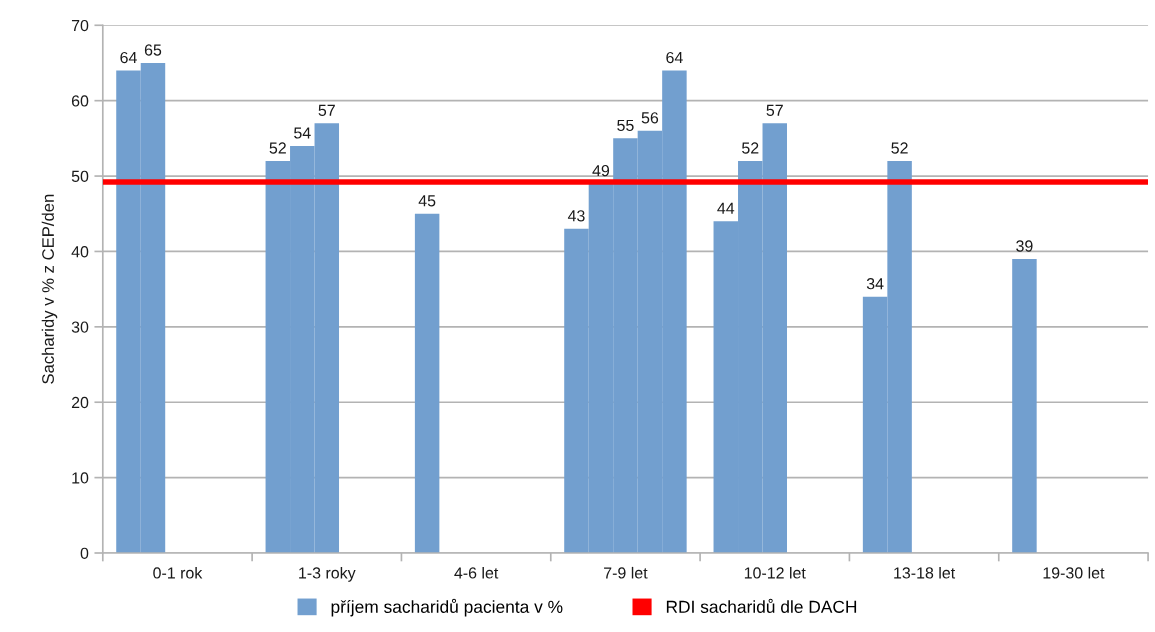 This screenshot has height=632, width=1155. Describe the element at coordinates (178, 572) in the screenshot. I see `x-tick-label: 0-1 rok` at that location.